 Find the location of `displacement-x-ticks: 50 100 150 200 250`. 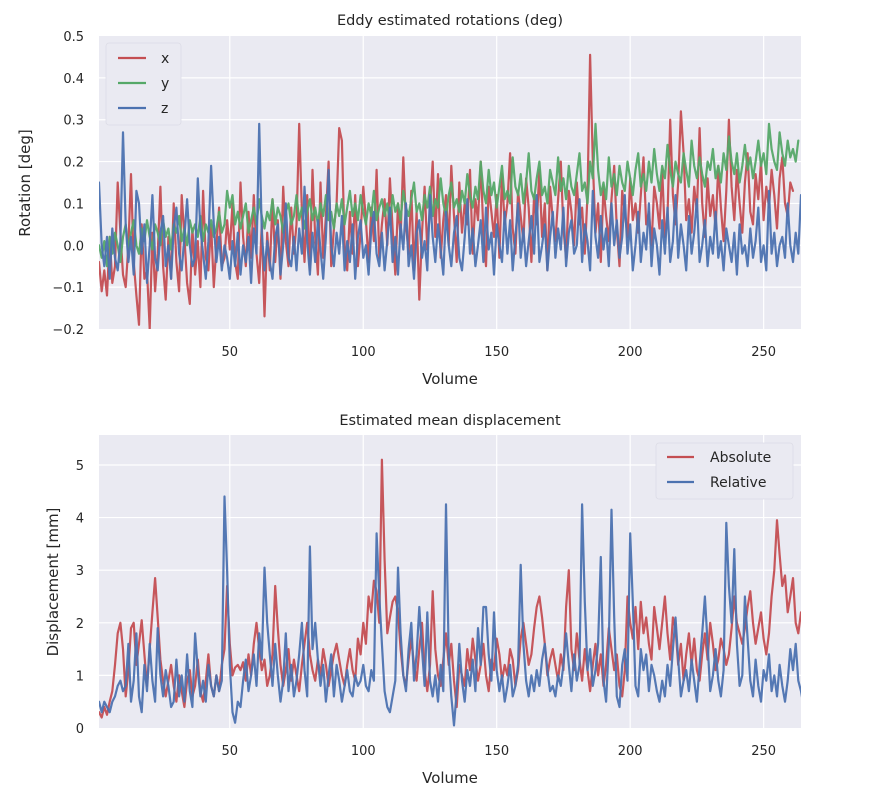

displacement-x-ticks: 50 100 150 200 250 is located at coordinates (499, 751).